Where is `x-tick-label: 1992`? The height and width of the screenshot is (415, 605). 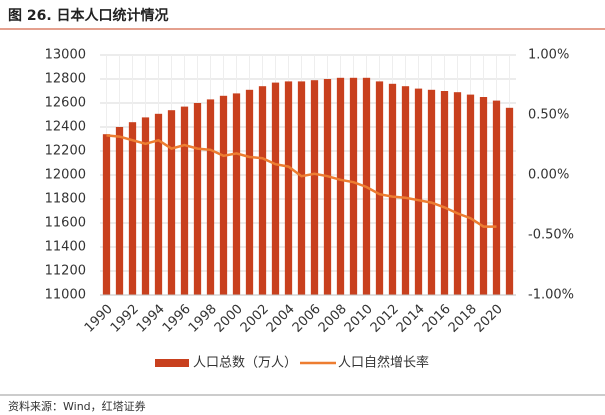 x-tick-label: 1992 is located at coordinates (125, 319).